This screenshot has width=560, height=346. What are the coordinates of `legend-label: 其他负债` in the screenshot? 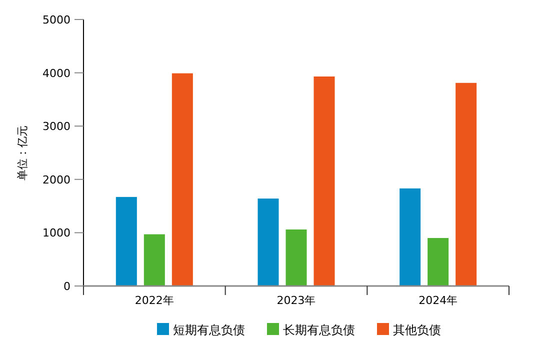 It's located at (417, 330).